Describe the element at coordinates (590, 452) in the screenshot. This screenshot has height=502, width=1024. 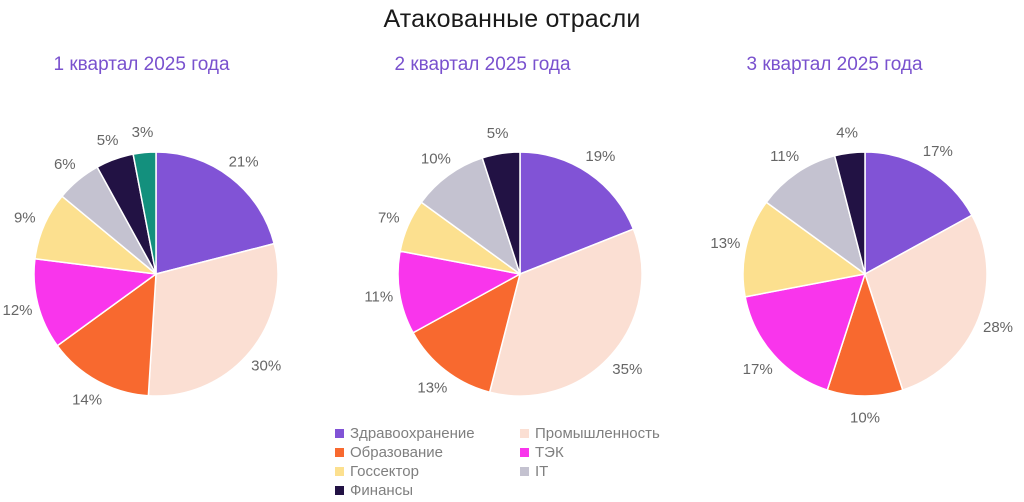
I see `legend-item-energy: ТЭК` at that location.